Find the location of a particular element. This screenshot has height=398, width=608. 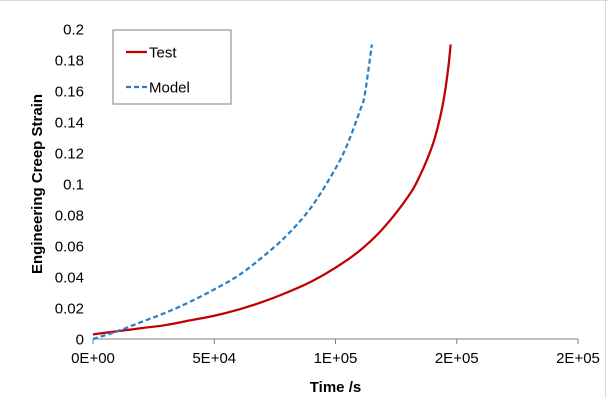

y-tick-label: 0.14 is located at coordinates (69, 123).